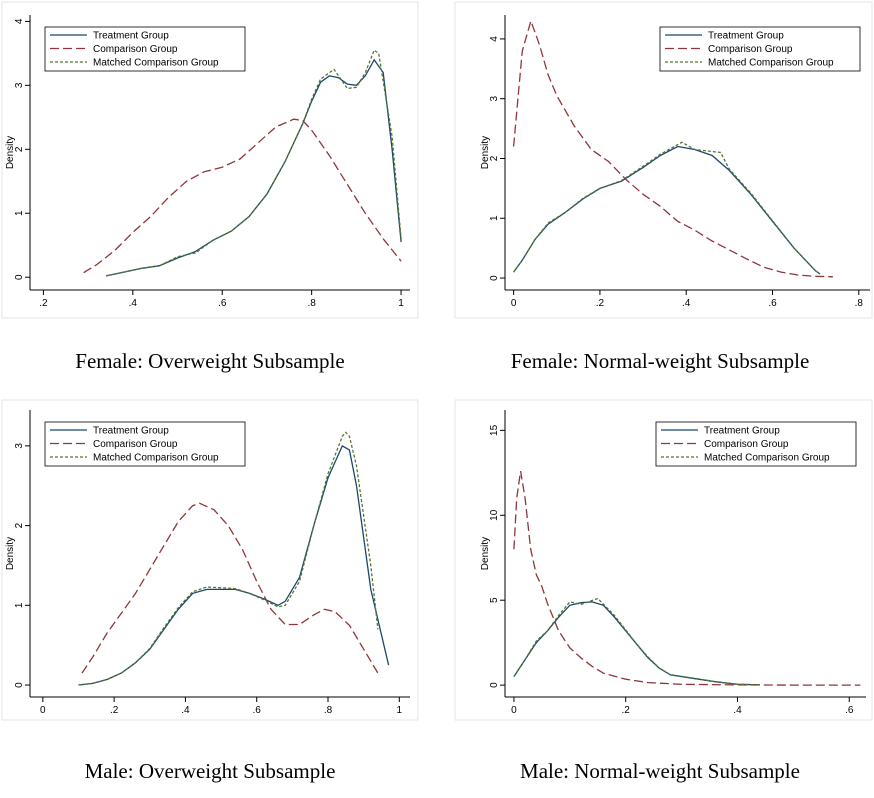 This screenshot has width=874, height=798. I want to click on y-tick-label: 15, so click(494, 430).